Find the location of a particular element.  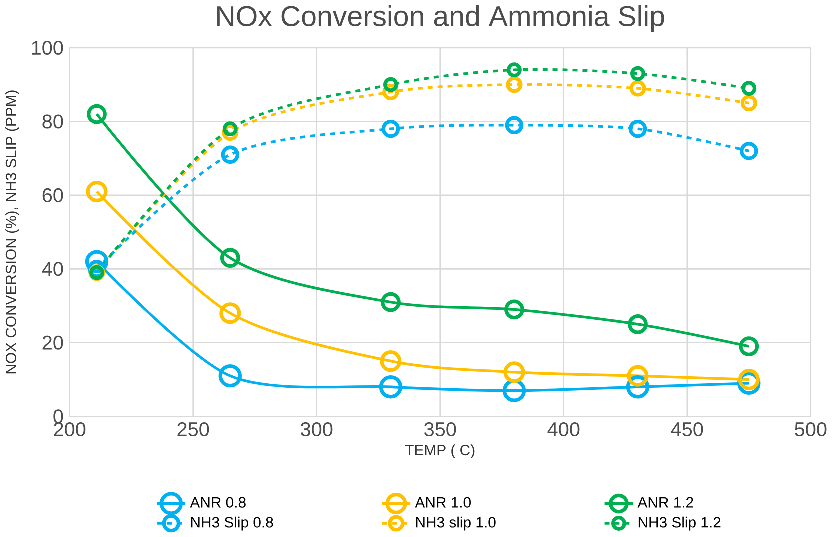

x-axis-title: TEMP ( C) is located at coordinates (440, 451).